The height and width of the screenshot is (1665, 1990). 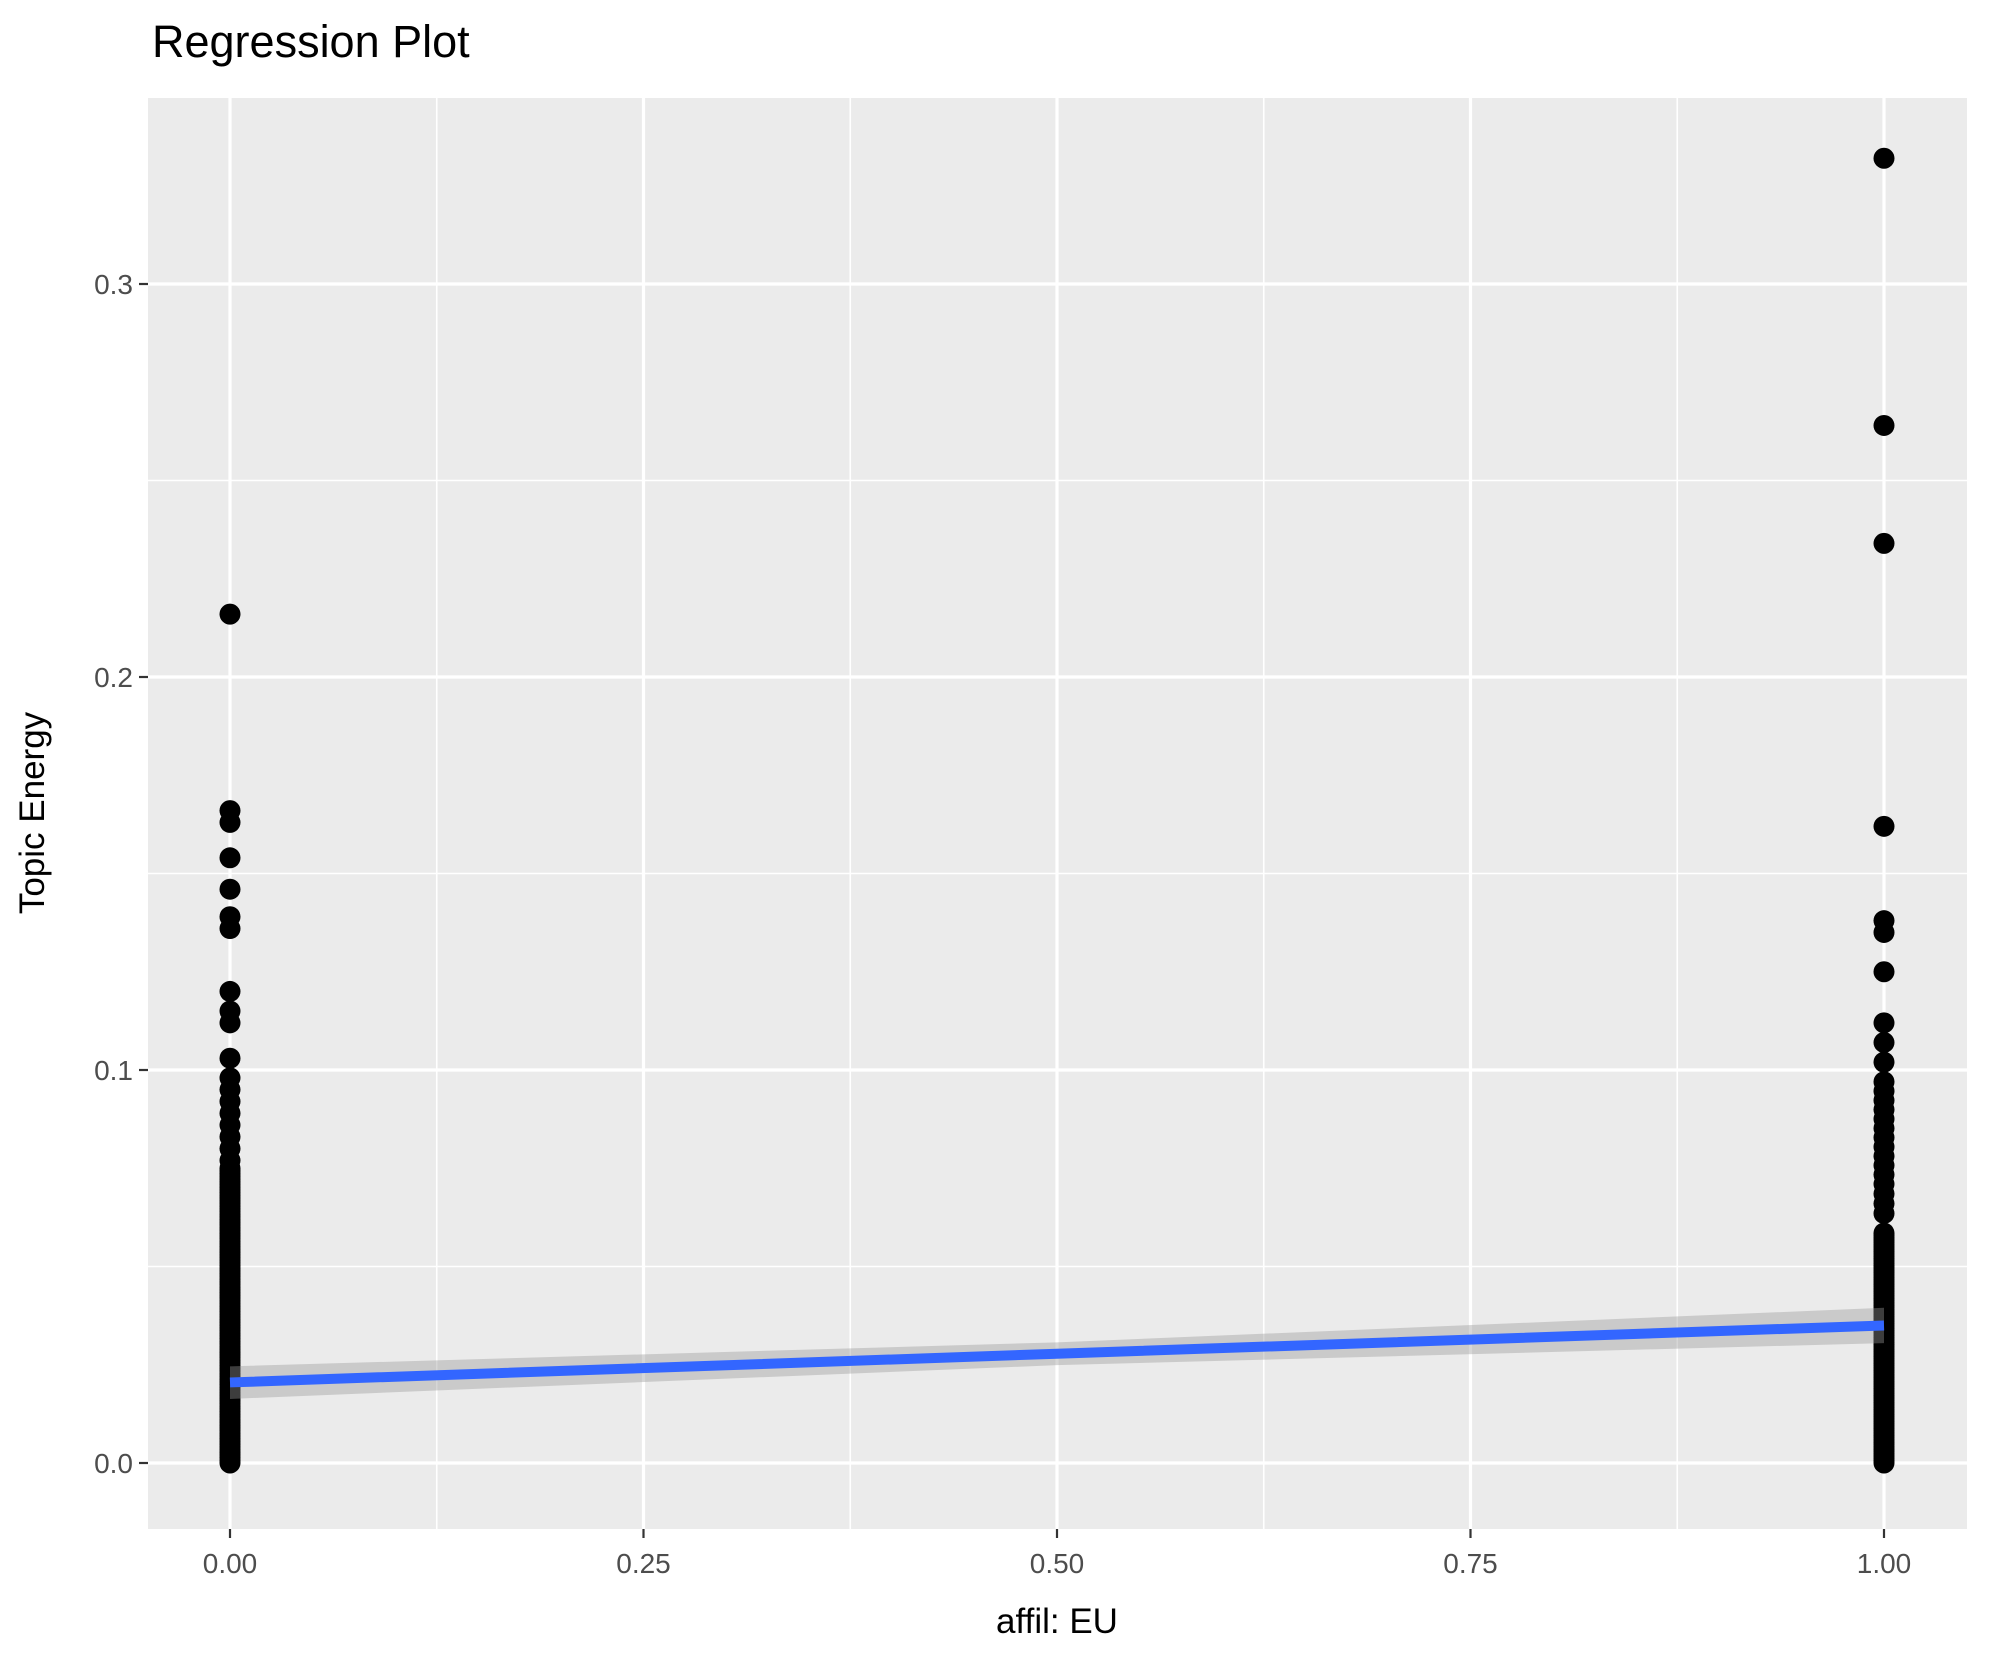 I want to click on regression-line, so click(x=1057, y=1354).